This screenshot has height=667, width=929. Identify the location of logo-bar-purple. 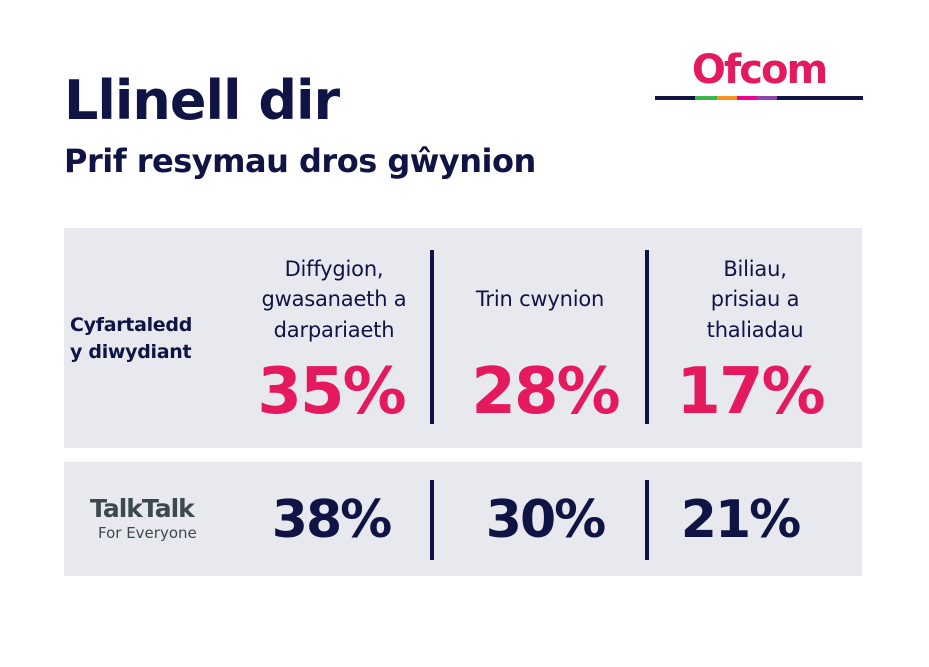
(767, 98).